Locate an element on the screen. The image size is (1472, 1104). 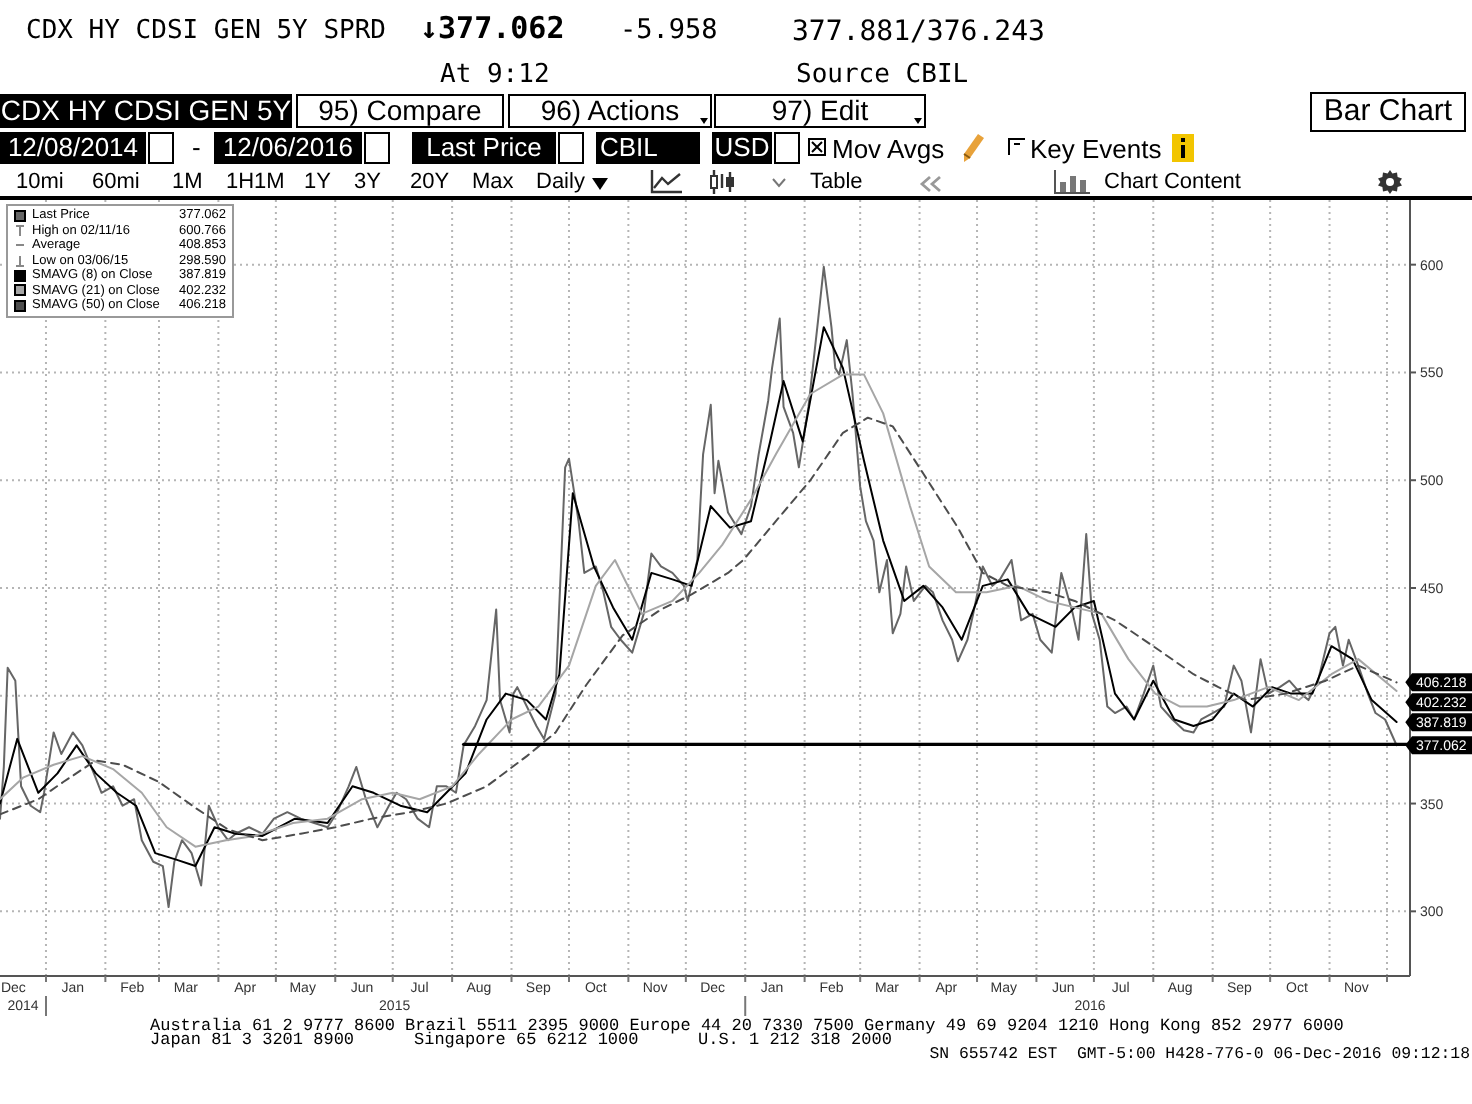
text: 60mi is located at coordinates (116, 182).